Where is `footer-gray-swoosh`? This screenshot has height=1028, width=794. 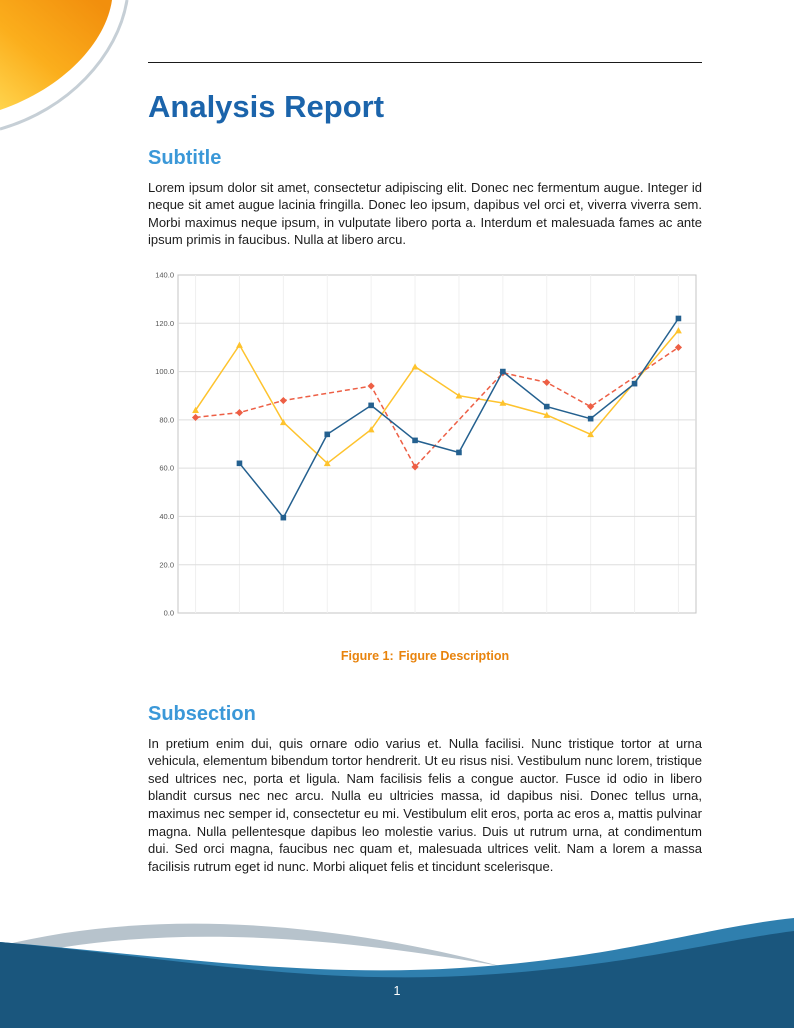
footer-gray-swoosh is located at coordinates (250, 944).